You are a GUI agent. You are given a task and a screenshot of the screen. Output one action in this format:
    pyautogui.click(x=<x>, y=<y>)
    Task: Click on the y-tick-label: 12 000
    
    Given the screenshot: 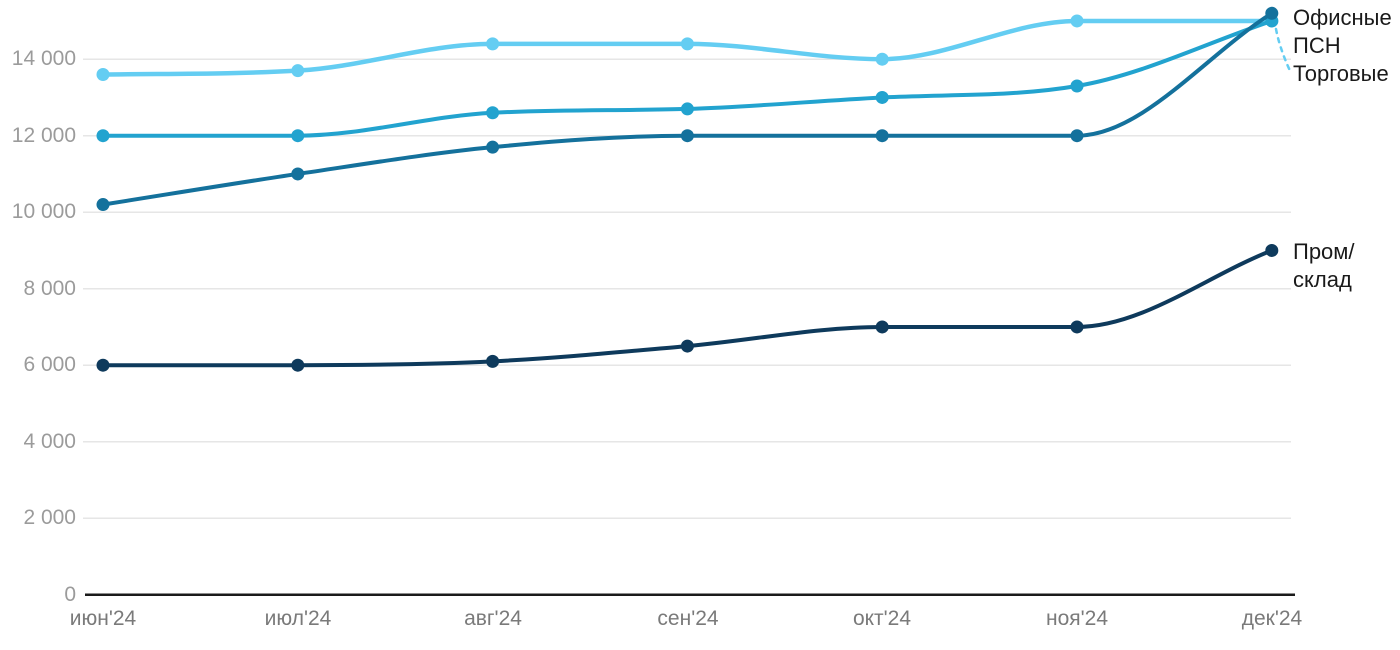 What is the action you would take?
    pyautogui.click(x=43, y=135)
    